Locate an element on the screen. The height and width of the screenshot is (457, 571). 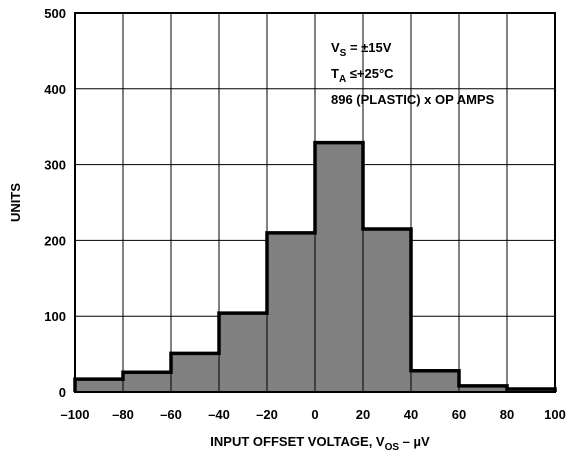
y-tick-labels: 0 100 200 300 400 500 is located at coordinates (55, 203).